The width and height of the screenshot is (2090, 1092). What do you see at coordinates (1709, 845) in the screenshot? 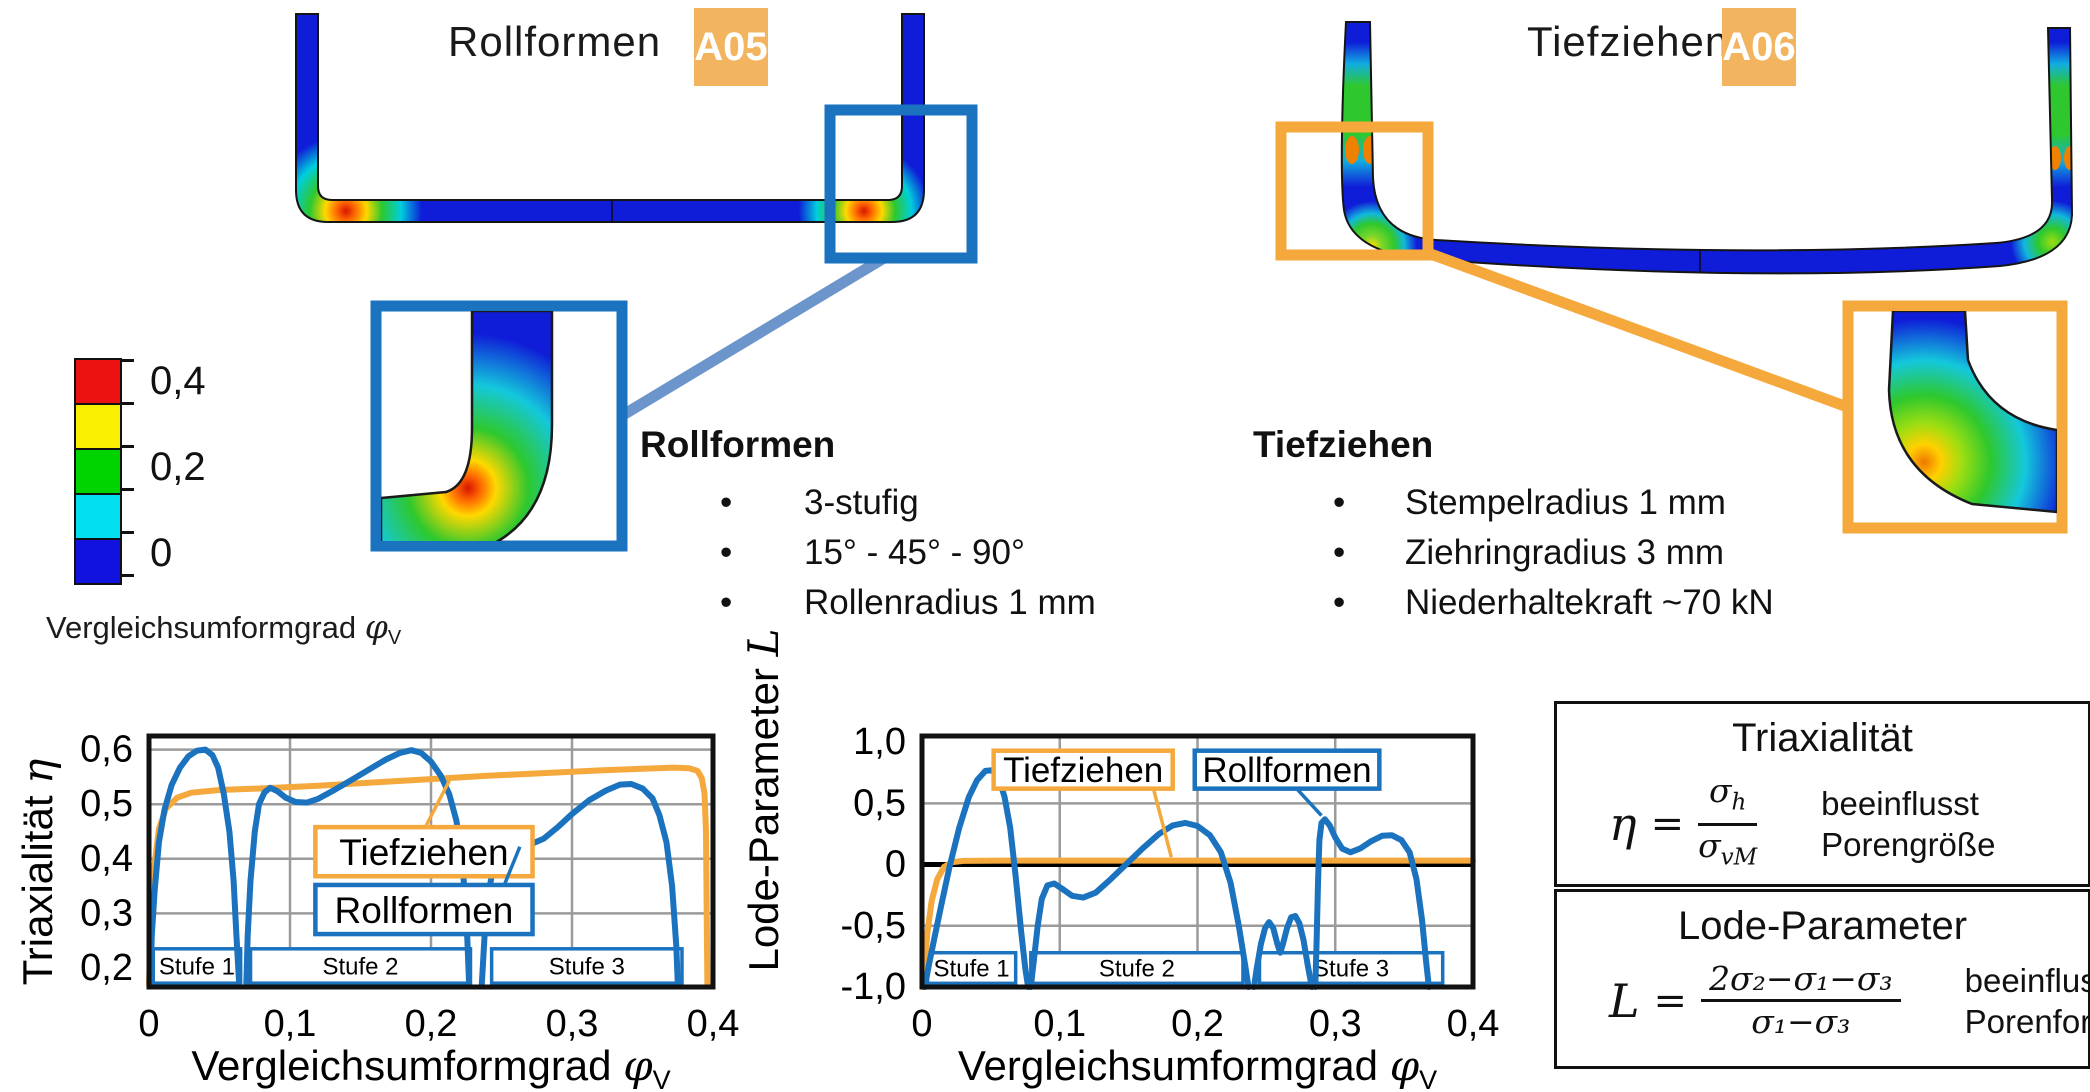
I see `sigma-vm: σ` at bounding box center [1709, 845].